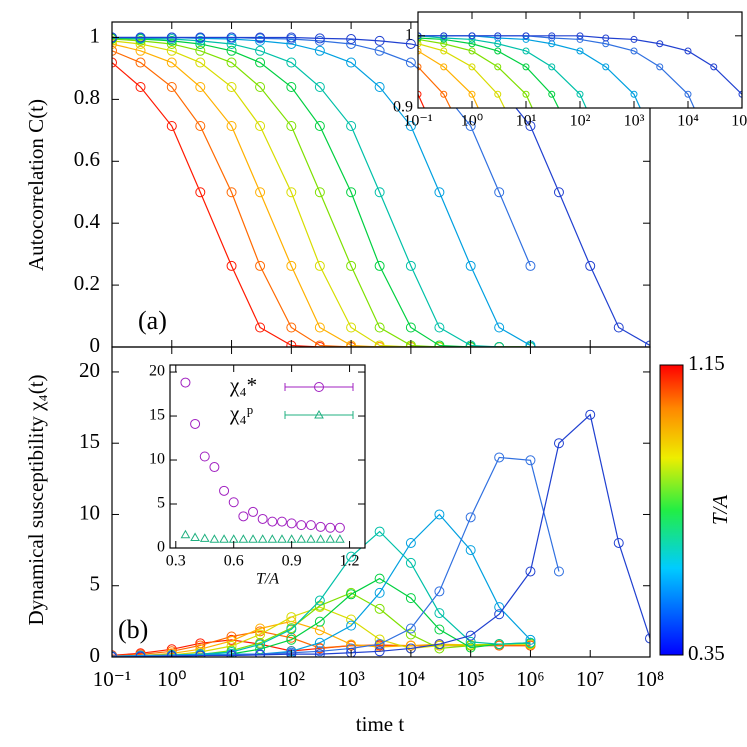 Image resolution: width=747 pixels, height=747 pixels. I want to click on y-axis-label: Autocorrelation C(t), so click(36, 185).